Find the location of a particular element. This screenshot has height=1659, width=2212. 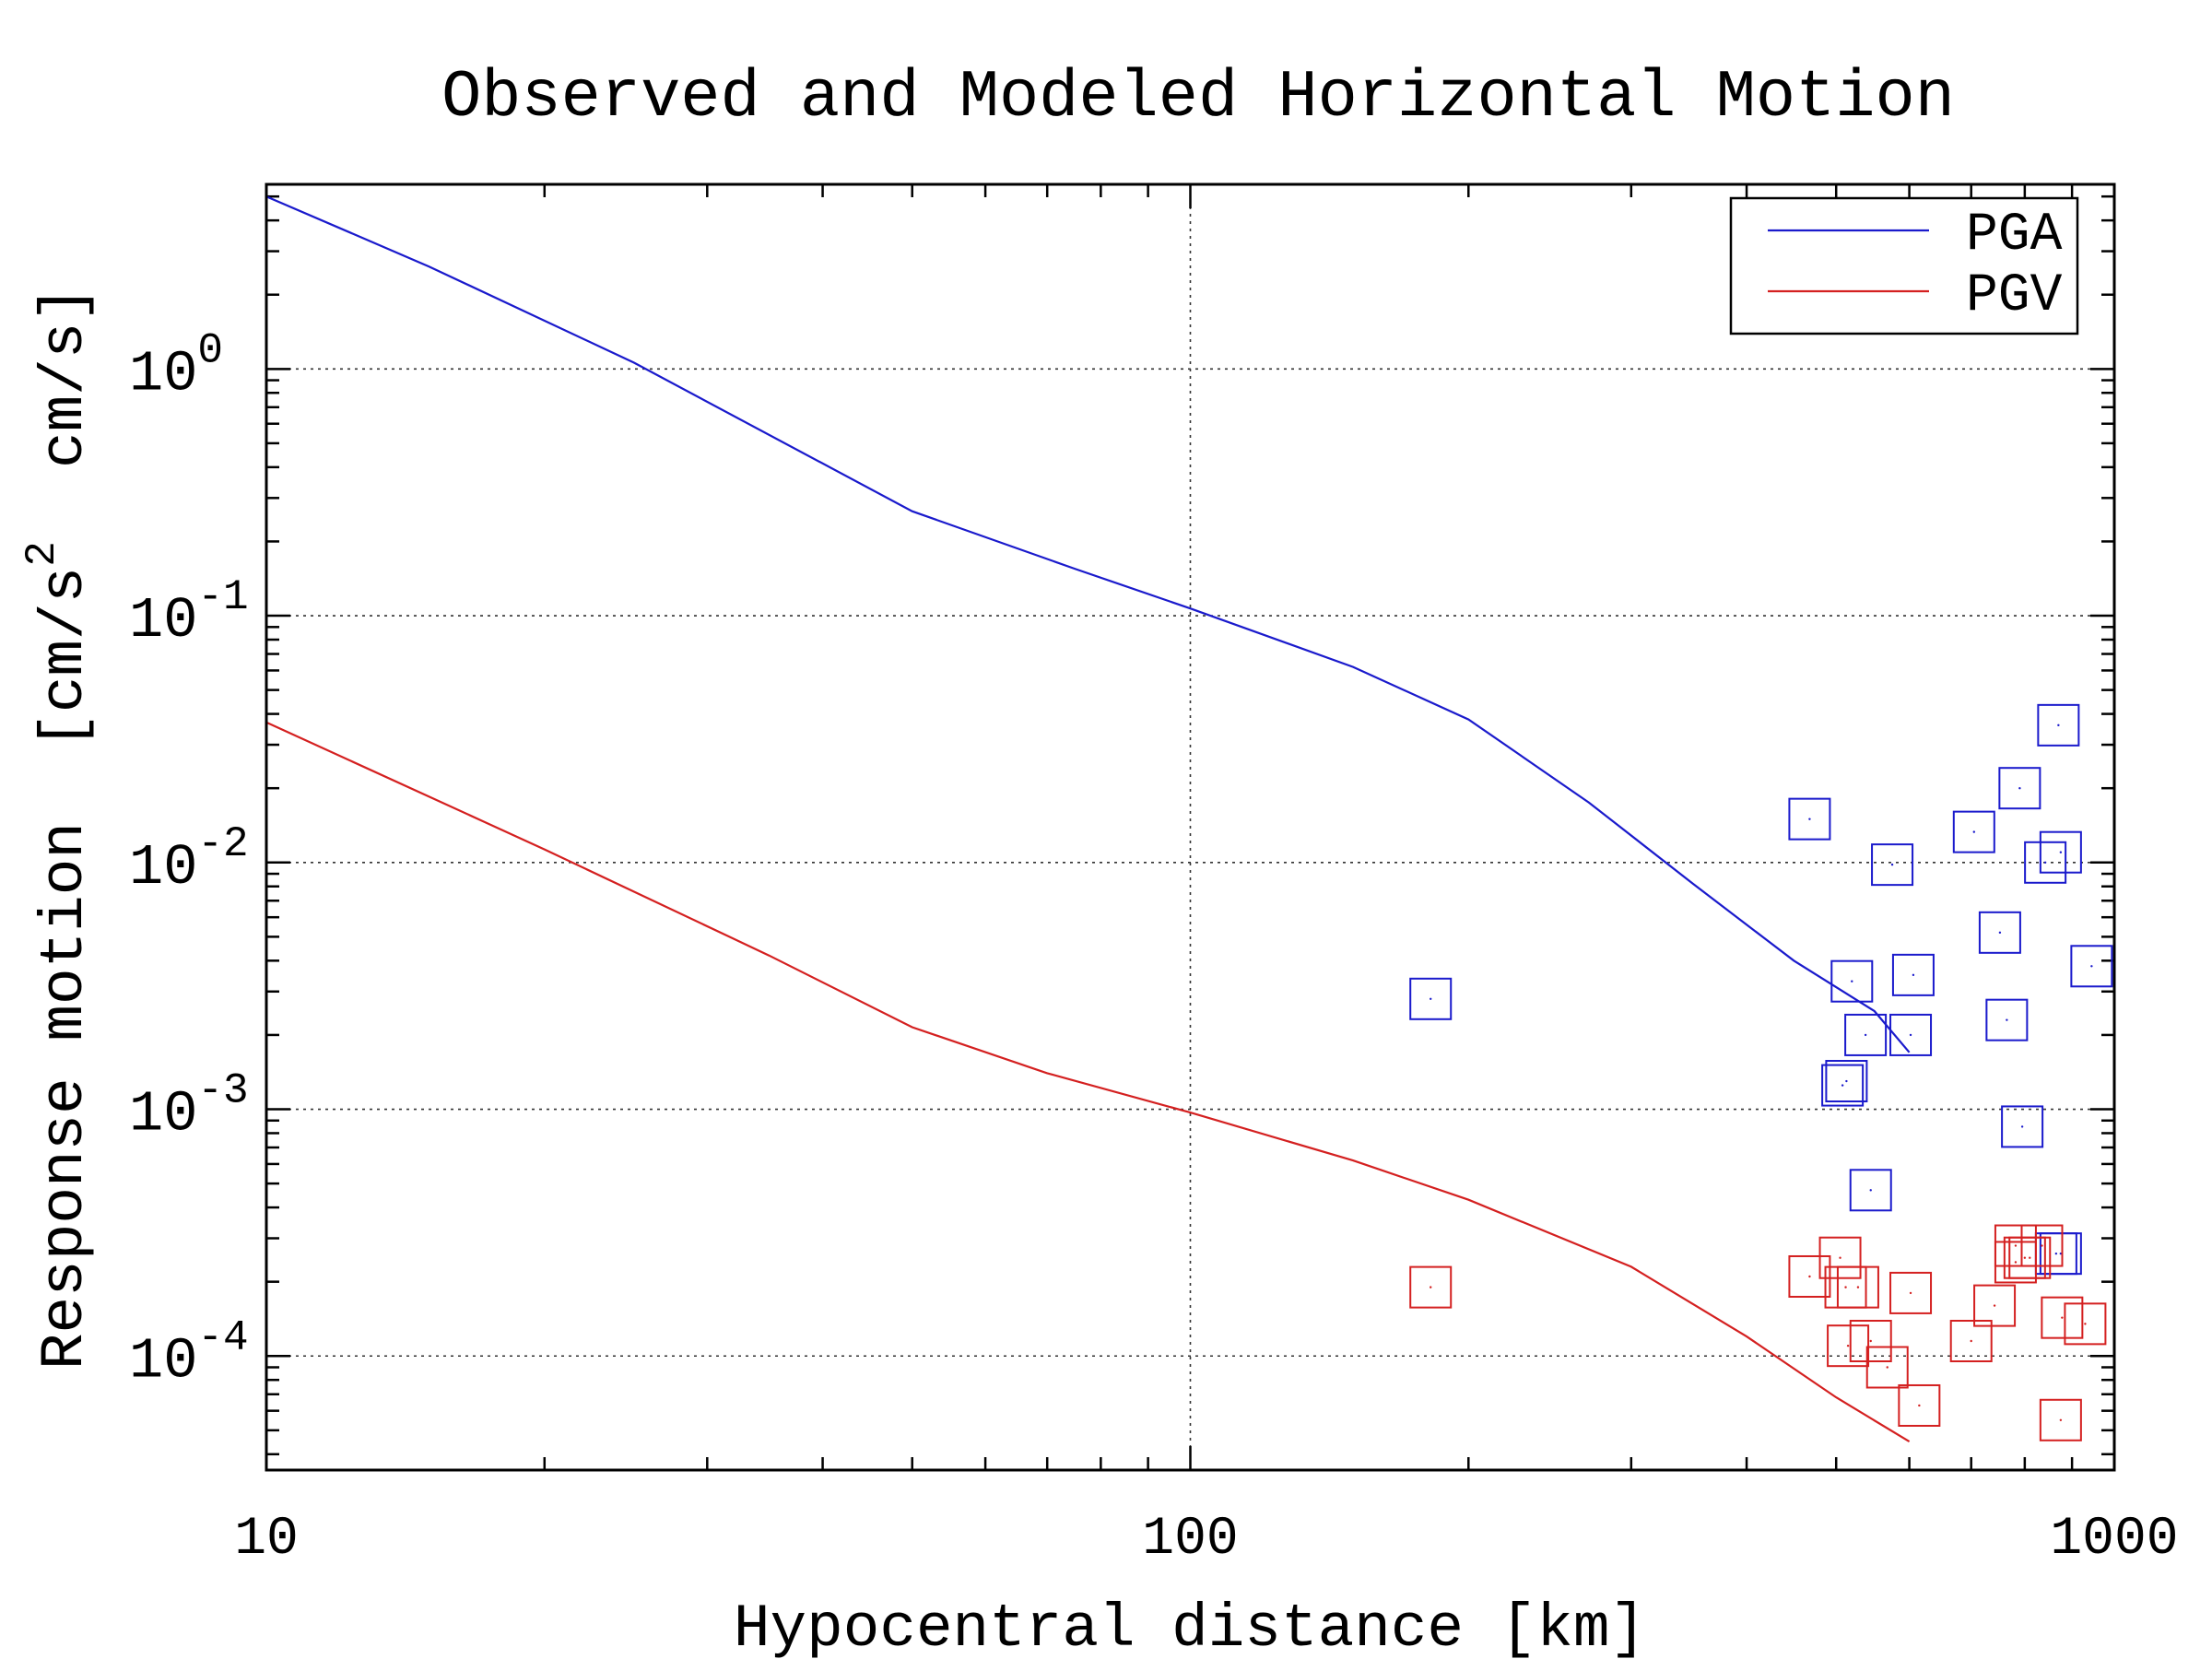

y-label-part: Response motion [cm/s is located at coordinates (65, 968).